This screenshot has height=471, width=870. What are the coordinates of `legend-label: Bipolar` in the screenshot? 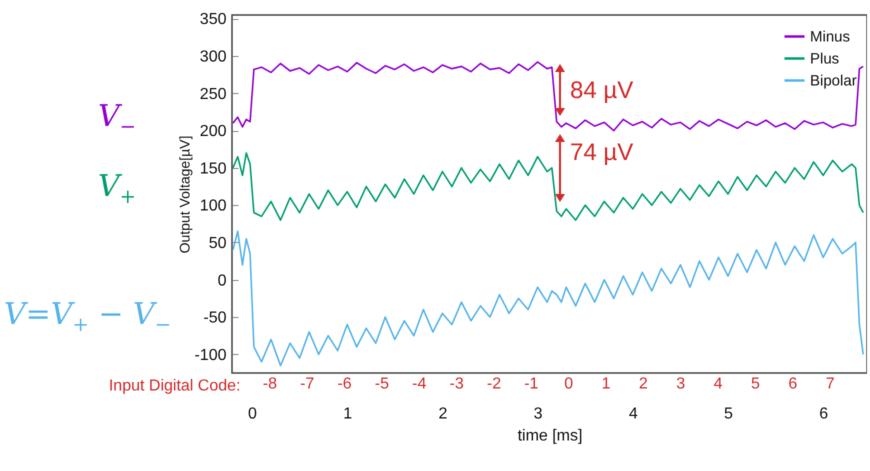 It's located at (833, 81).